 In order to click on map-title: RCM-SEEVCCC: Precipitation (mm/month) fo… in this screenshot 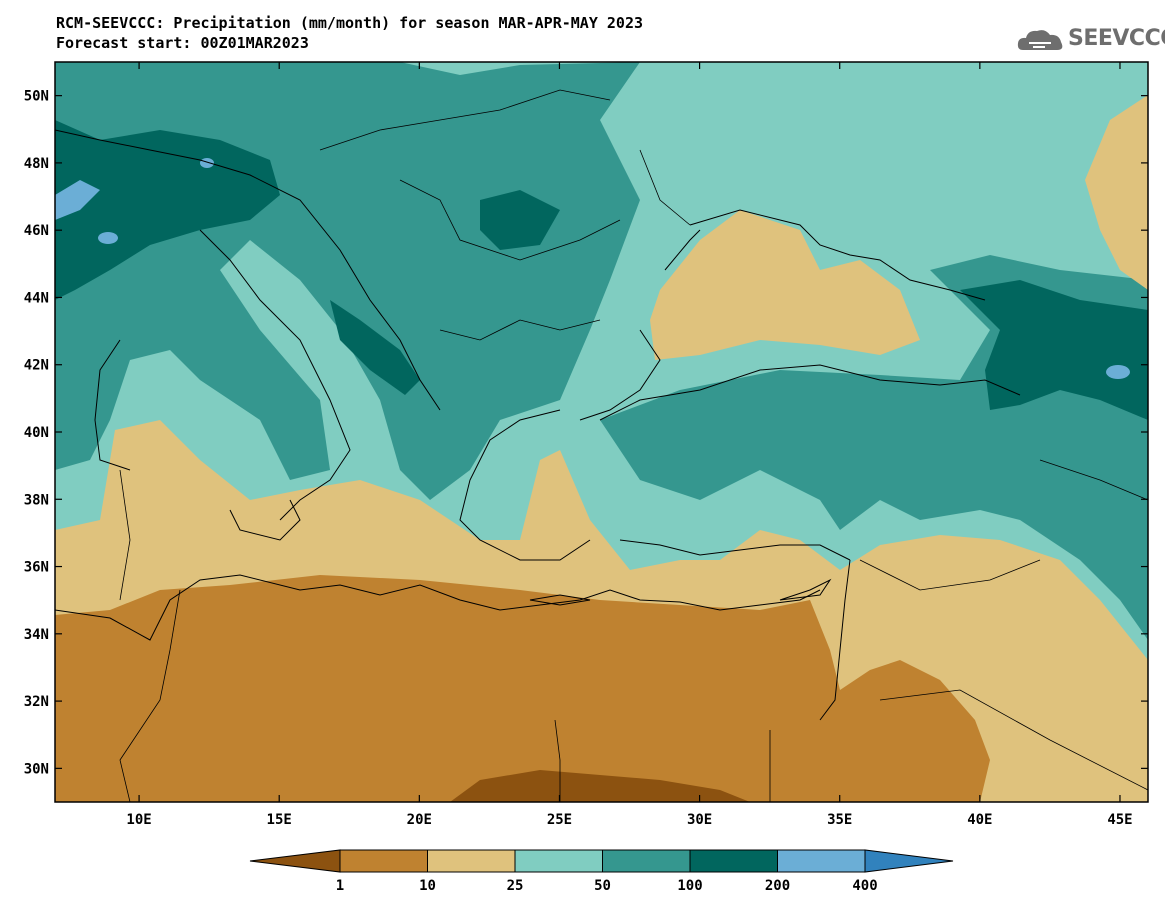, I will do `click(349, 23)`.